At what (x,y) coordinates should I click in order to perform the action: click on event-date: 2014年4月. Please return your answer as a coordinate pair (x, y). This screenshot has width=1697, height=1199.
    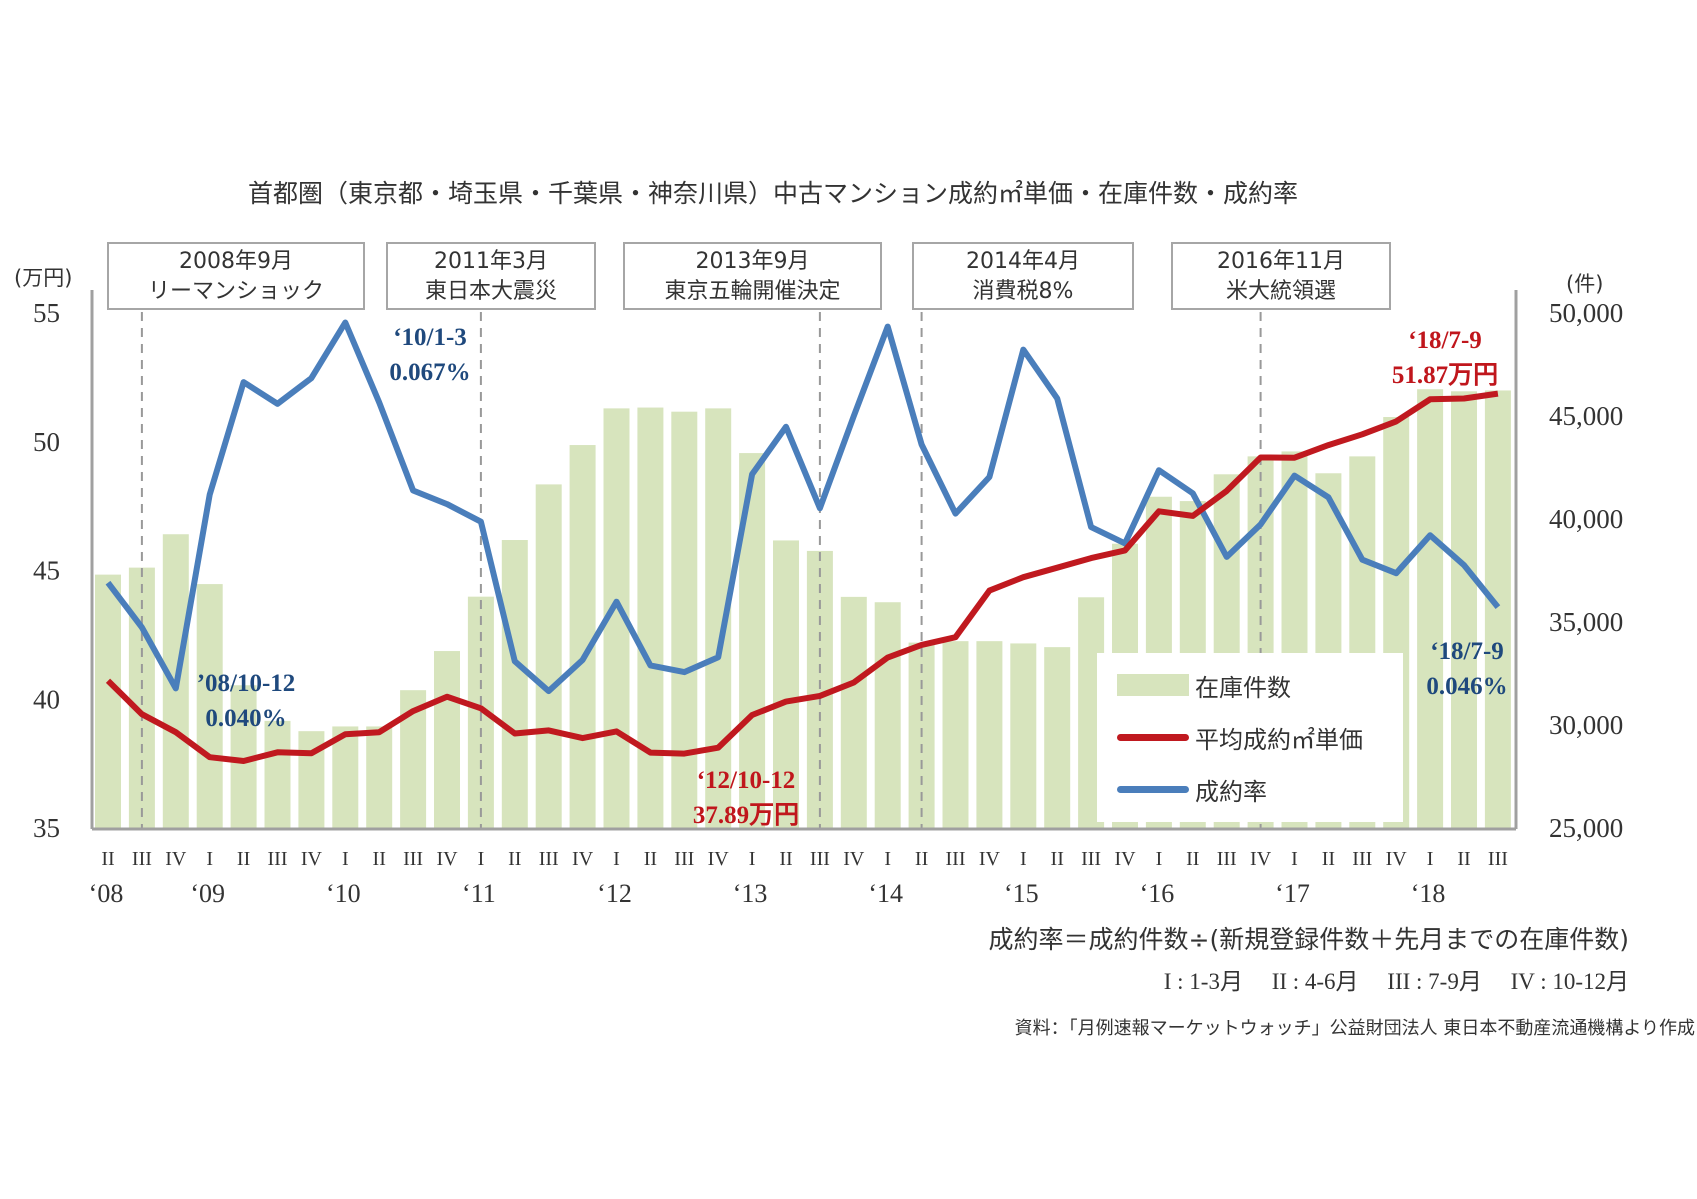
    Looking at the image, I should click on (1023, 261).